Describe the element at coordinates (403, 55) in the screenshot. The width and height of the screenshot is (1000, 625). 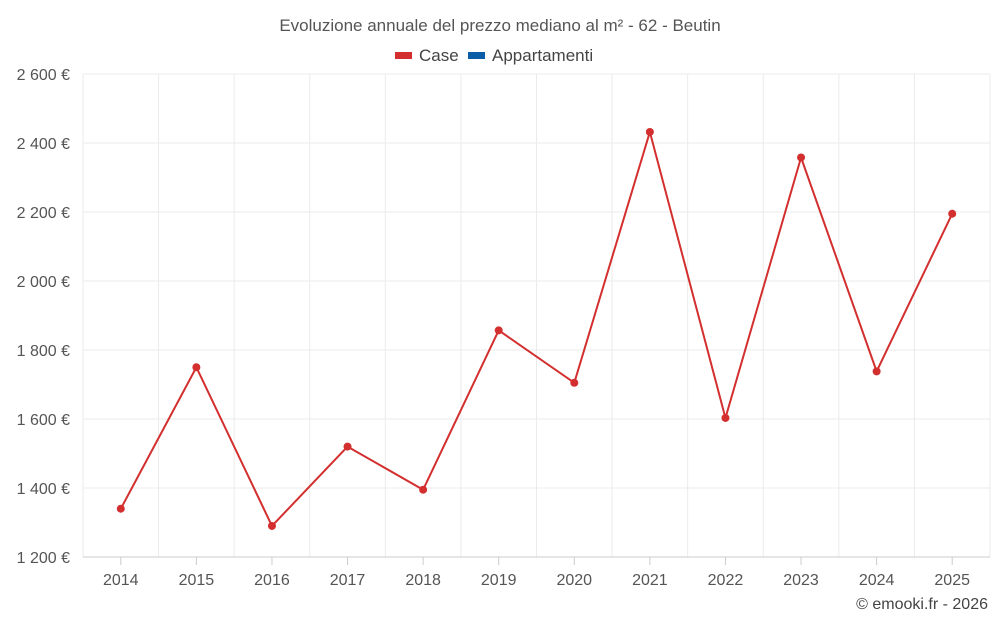
I see `legend-swatch-case` at that location.